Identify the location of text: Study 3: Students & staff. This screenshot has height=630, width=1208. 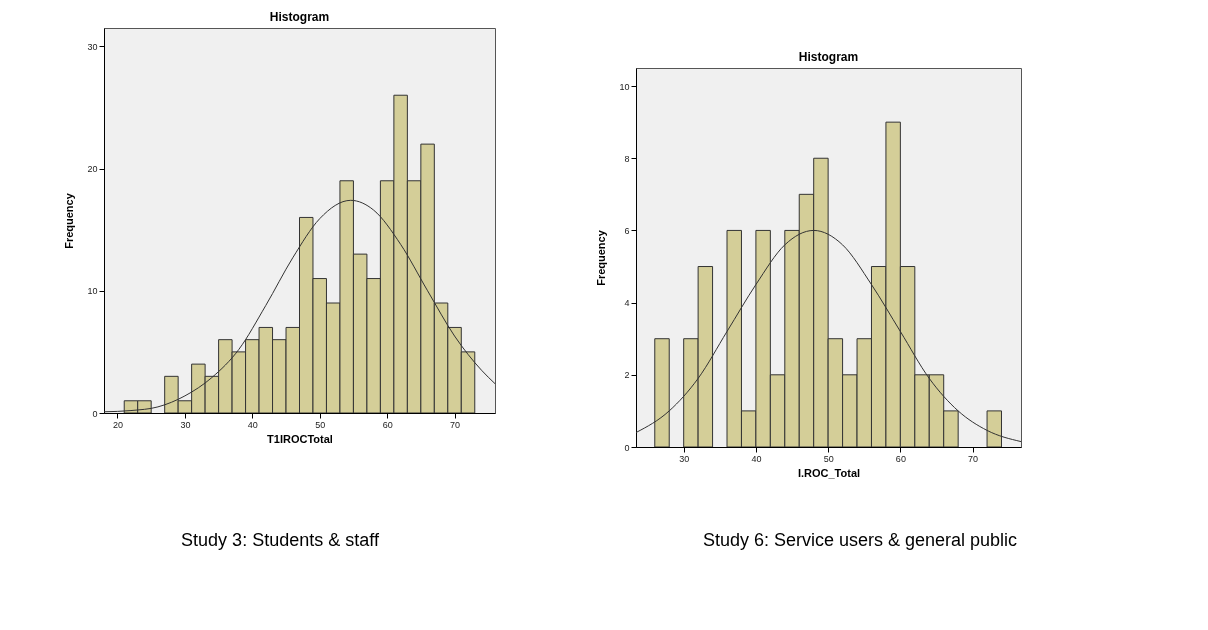
(280, 540).